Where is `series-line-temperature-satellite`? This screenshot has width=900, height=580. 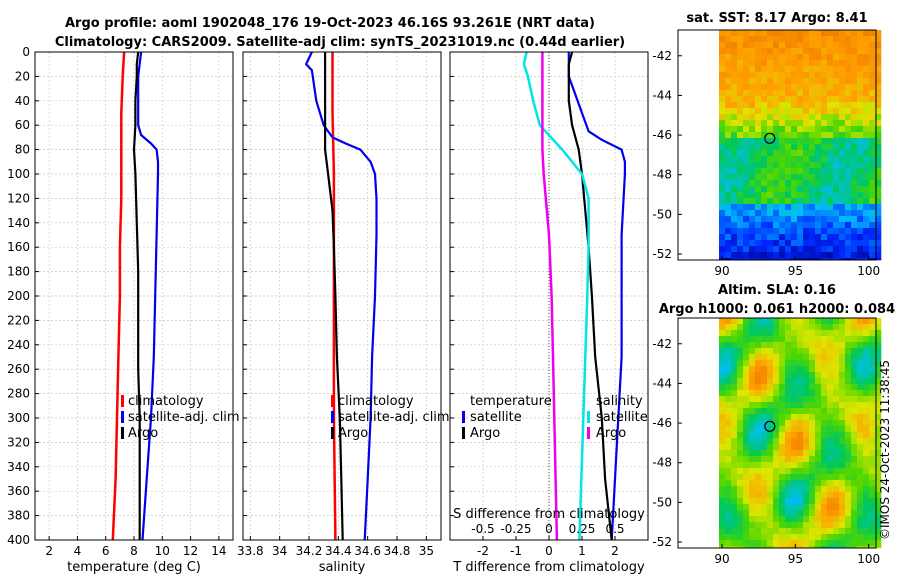 series-line-temperature-satellite is located at coordinates (597, 296).